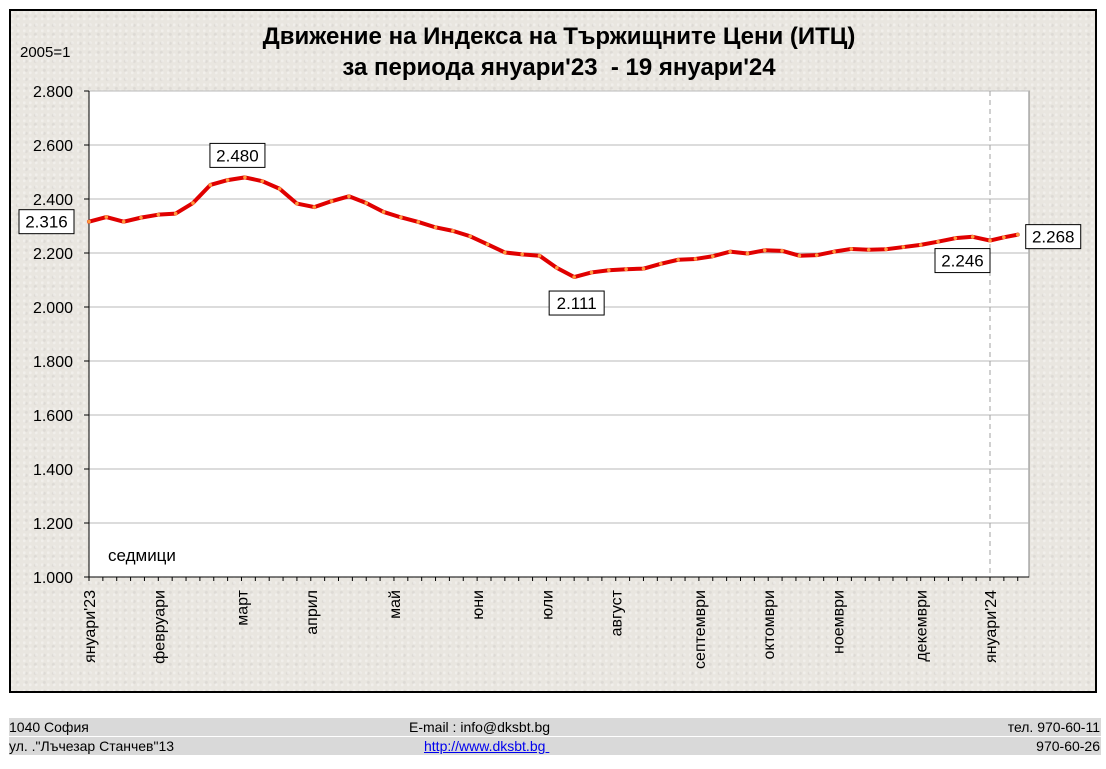  Describe the element at coordinates (46, 222) in the screenshot. I see `data-label: 2.316` at that location.